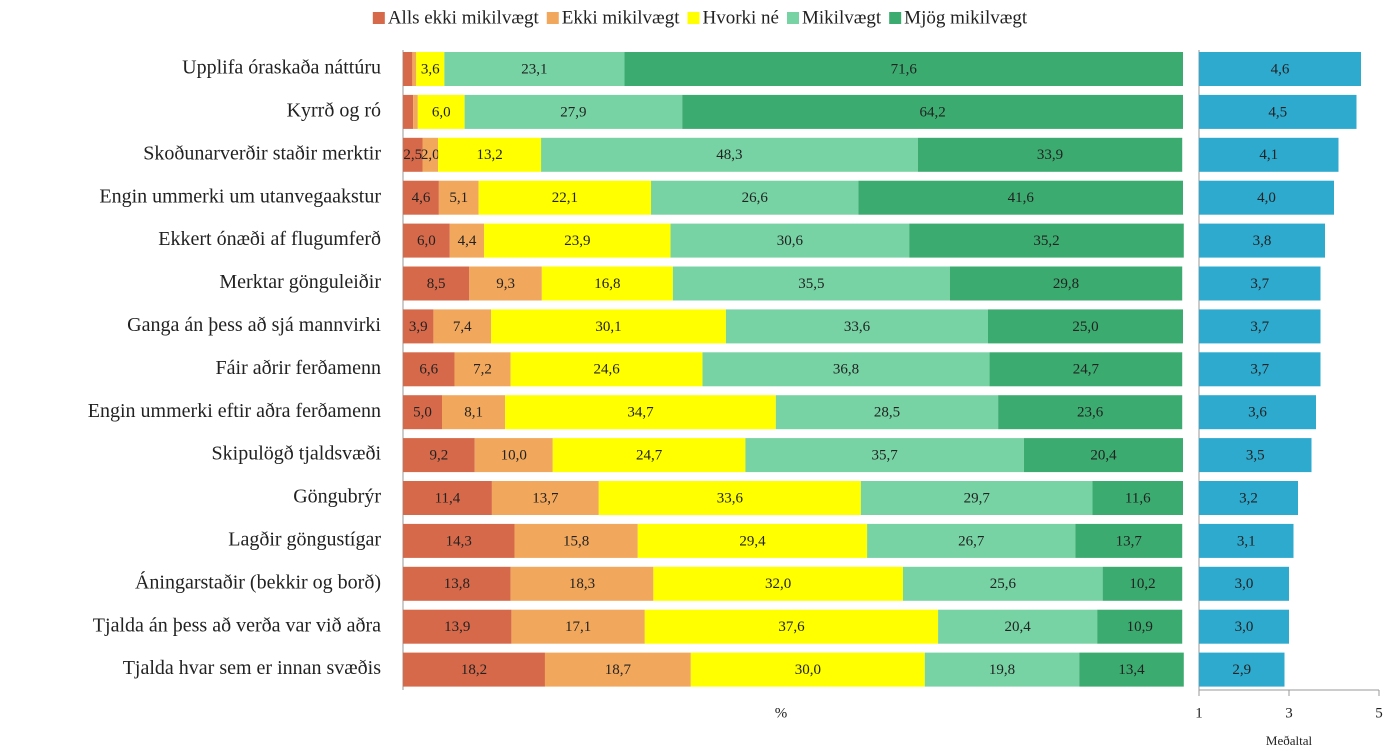  What do you see at coordinates (334, 110) in the screenshot?
I see `y-tick-label: Kyrrð og ró` at bounding box center [334, 110].